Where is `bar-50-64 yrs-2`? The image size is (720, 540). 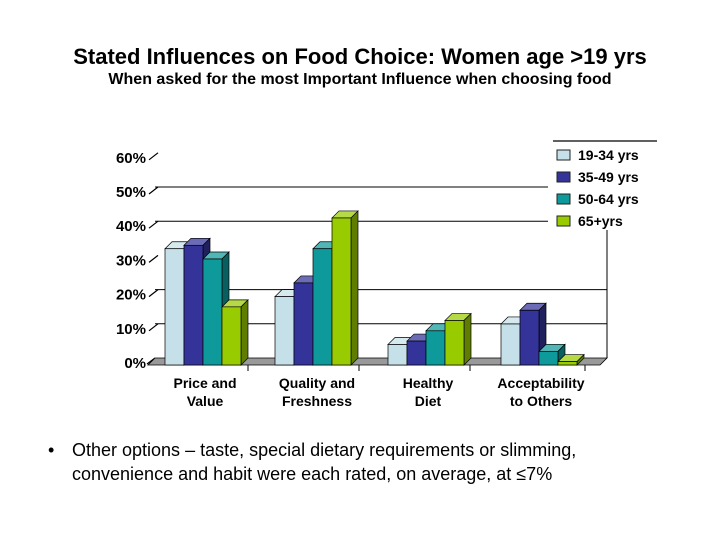
bar-50-64 yrs-2 is located at coordinates (435, 348).